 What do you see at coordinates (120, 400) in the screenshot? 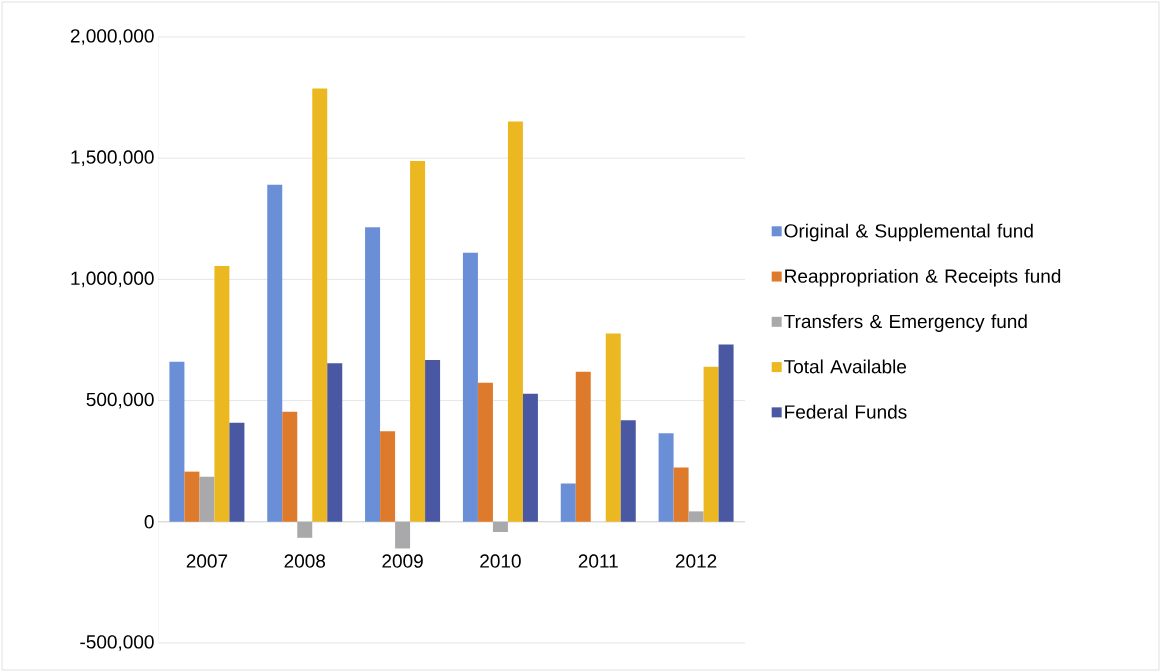
I see `y-tick-label: 500,000` at bounding box center [120, 400].